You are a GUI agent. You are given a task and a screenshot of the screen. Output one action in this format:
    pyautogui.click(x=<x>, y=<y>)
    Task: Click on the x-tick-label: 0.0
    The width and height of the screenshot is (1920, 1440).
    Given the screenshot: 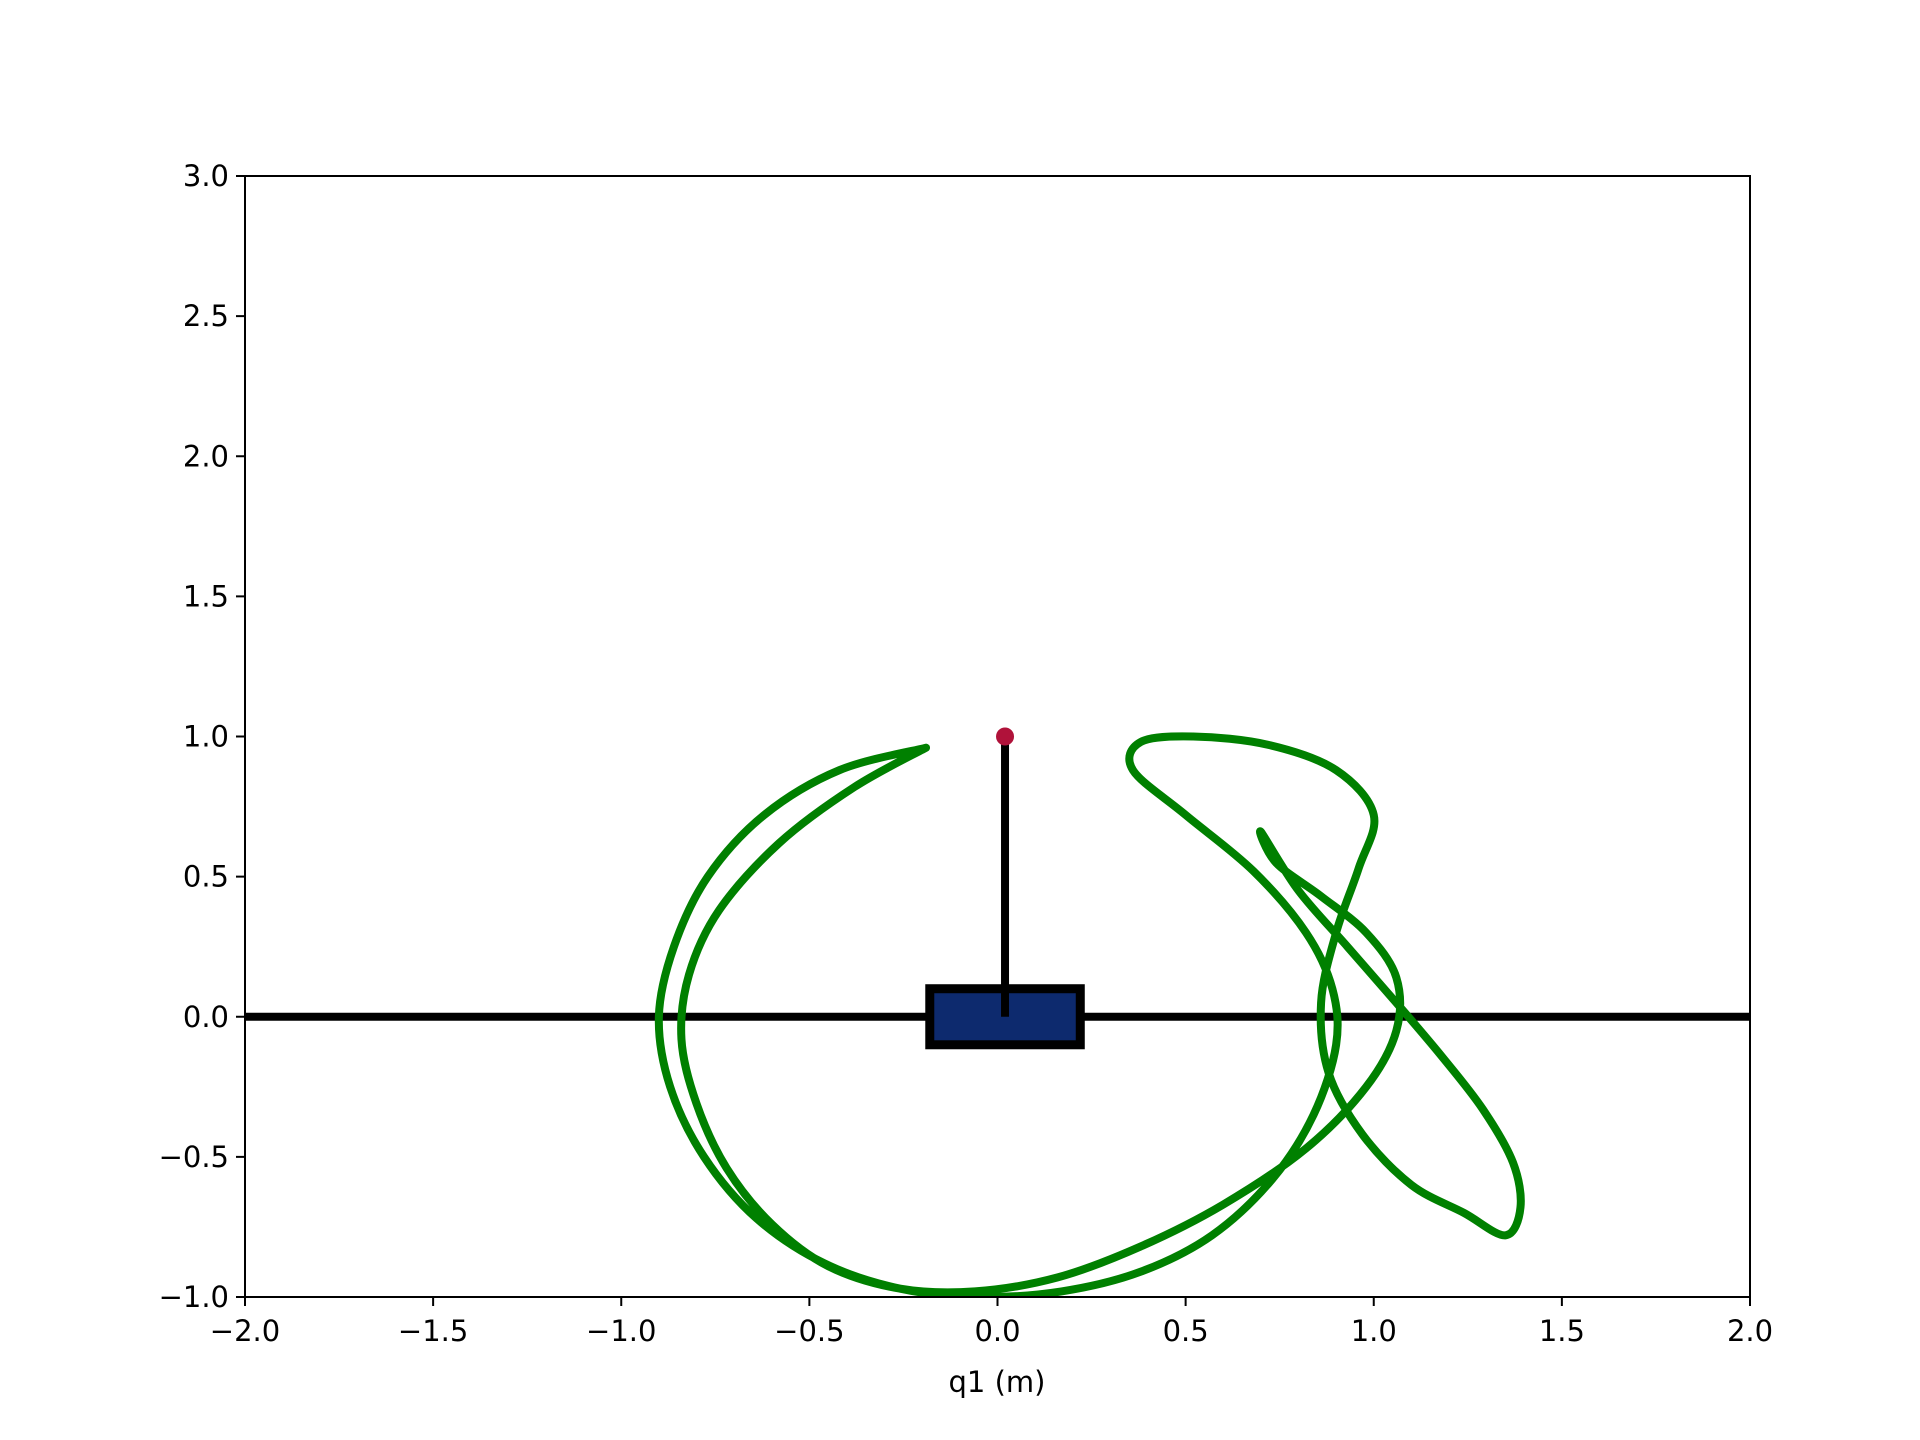 What is the action you would take?
    pyautogui.click(x=997, y=1331)
    